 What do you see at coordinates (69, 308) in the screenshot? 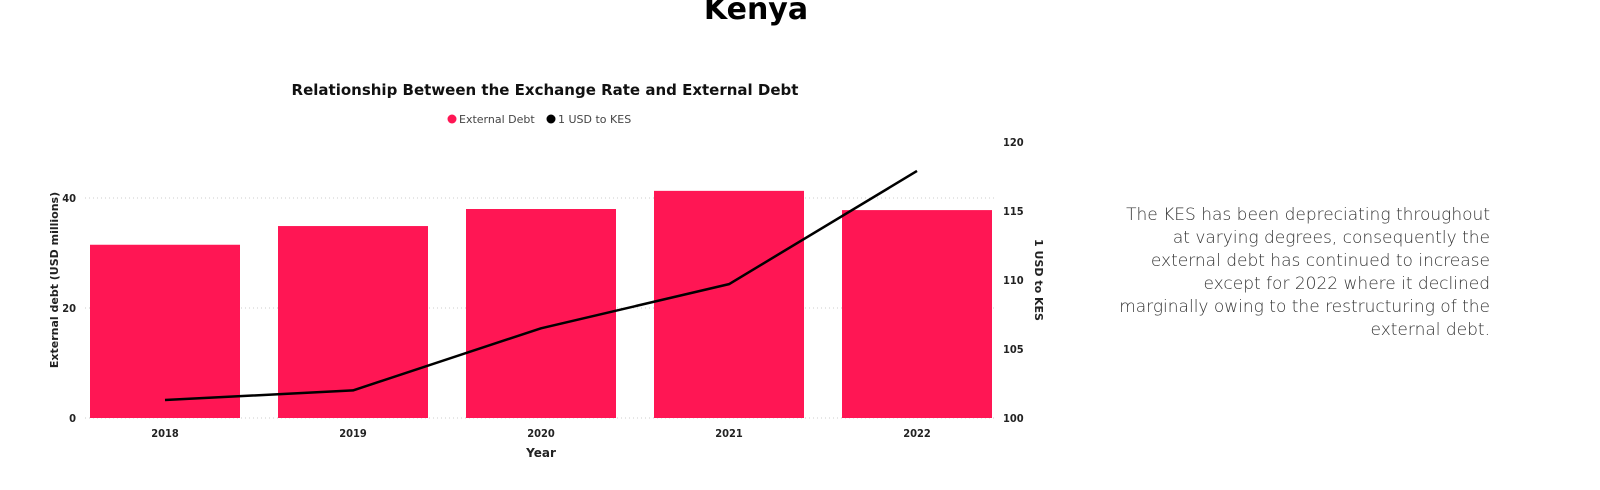
I see `y-tick-label: 20` at bounding box center [69, 308].